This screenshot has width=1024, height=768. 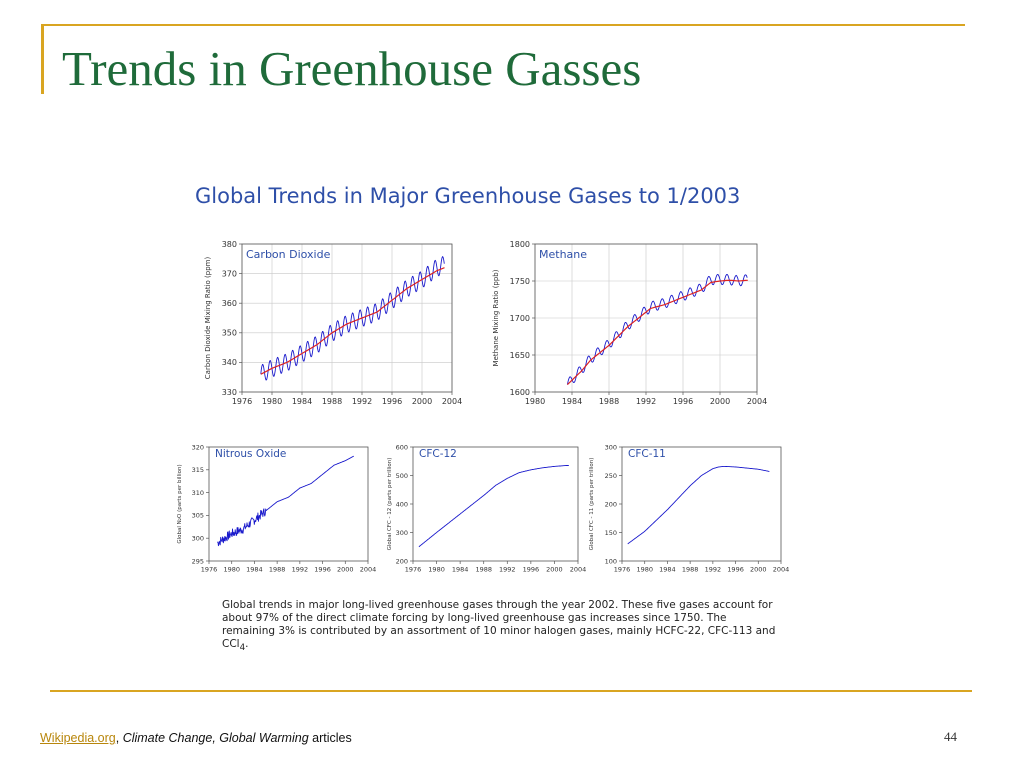 What do you see at coordinates (229, 392) in the screenshot?
I see `y-tick-label-0: 330` at bounding box center [229, 392].